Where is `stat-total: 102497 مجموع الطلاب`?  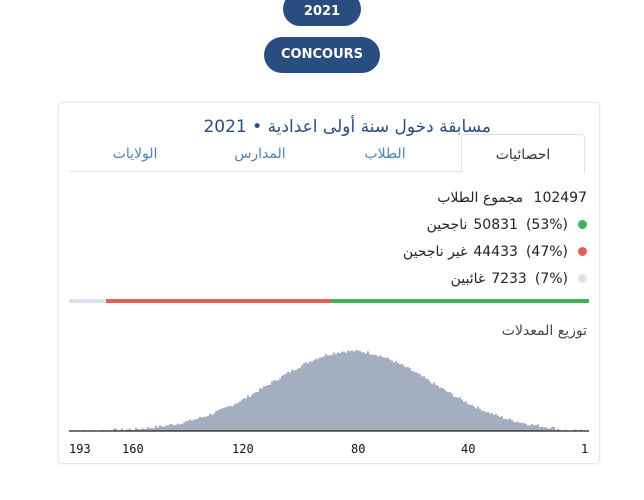 stat-total: 102497 مجموع الطلاب is located at coordinates (512, 198).